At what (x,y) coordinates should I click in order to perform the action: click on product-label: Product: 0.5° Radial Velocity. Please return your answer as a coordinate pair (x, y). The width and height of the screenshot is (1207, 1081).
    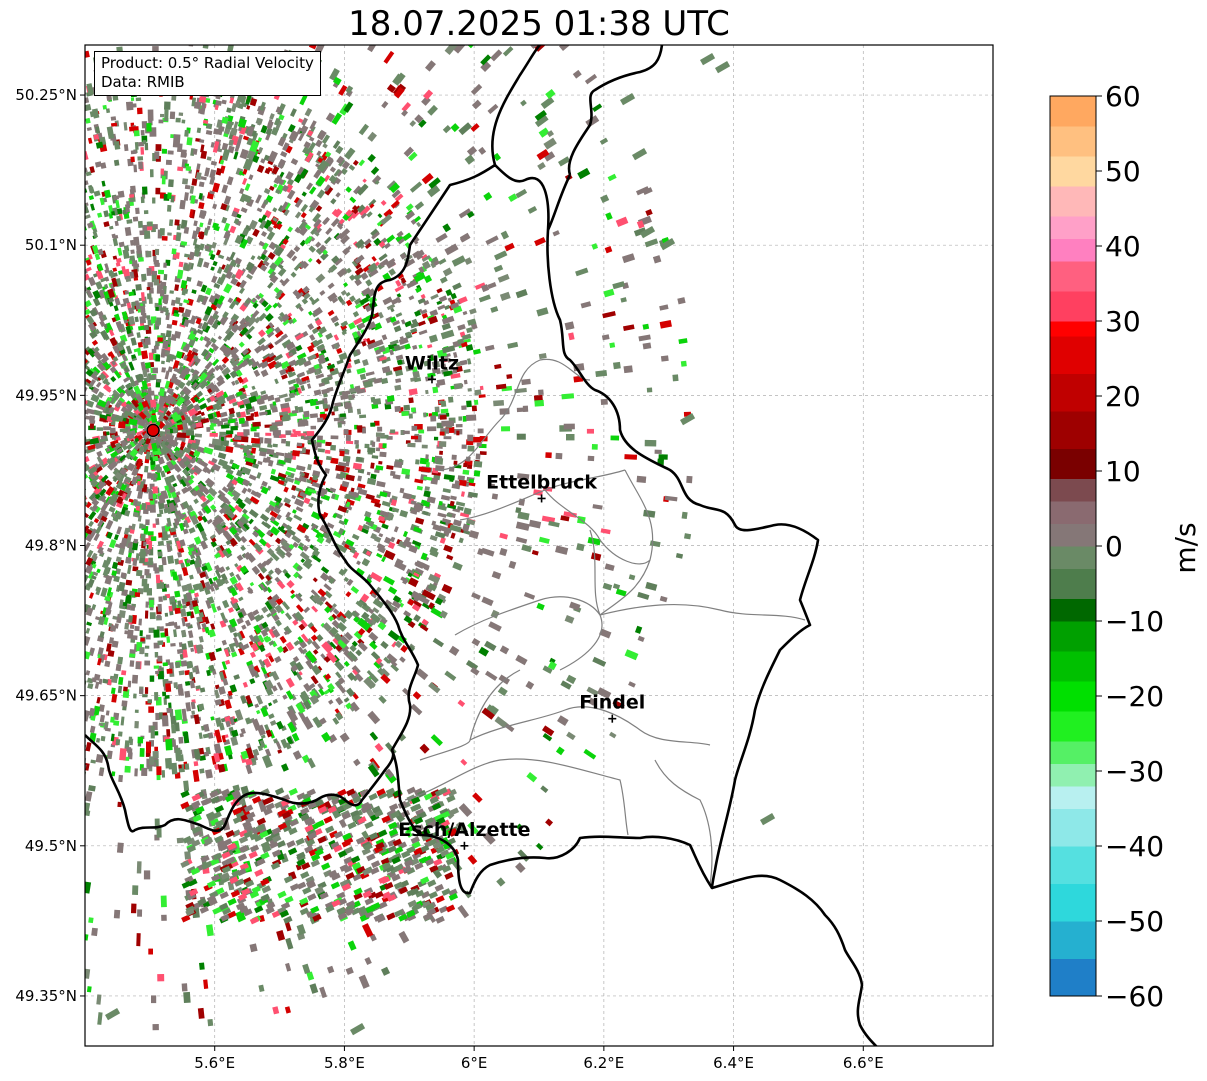
    Looking at the image, I should click on (207, 63).